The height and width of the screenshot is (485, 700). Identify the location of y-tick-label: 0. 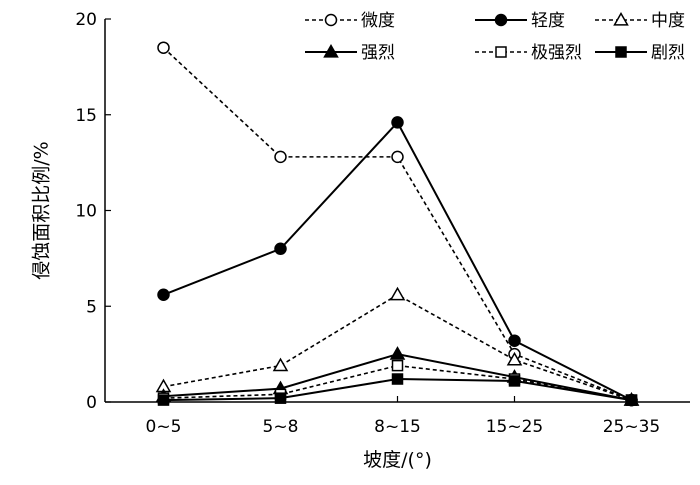
(91, 403).